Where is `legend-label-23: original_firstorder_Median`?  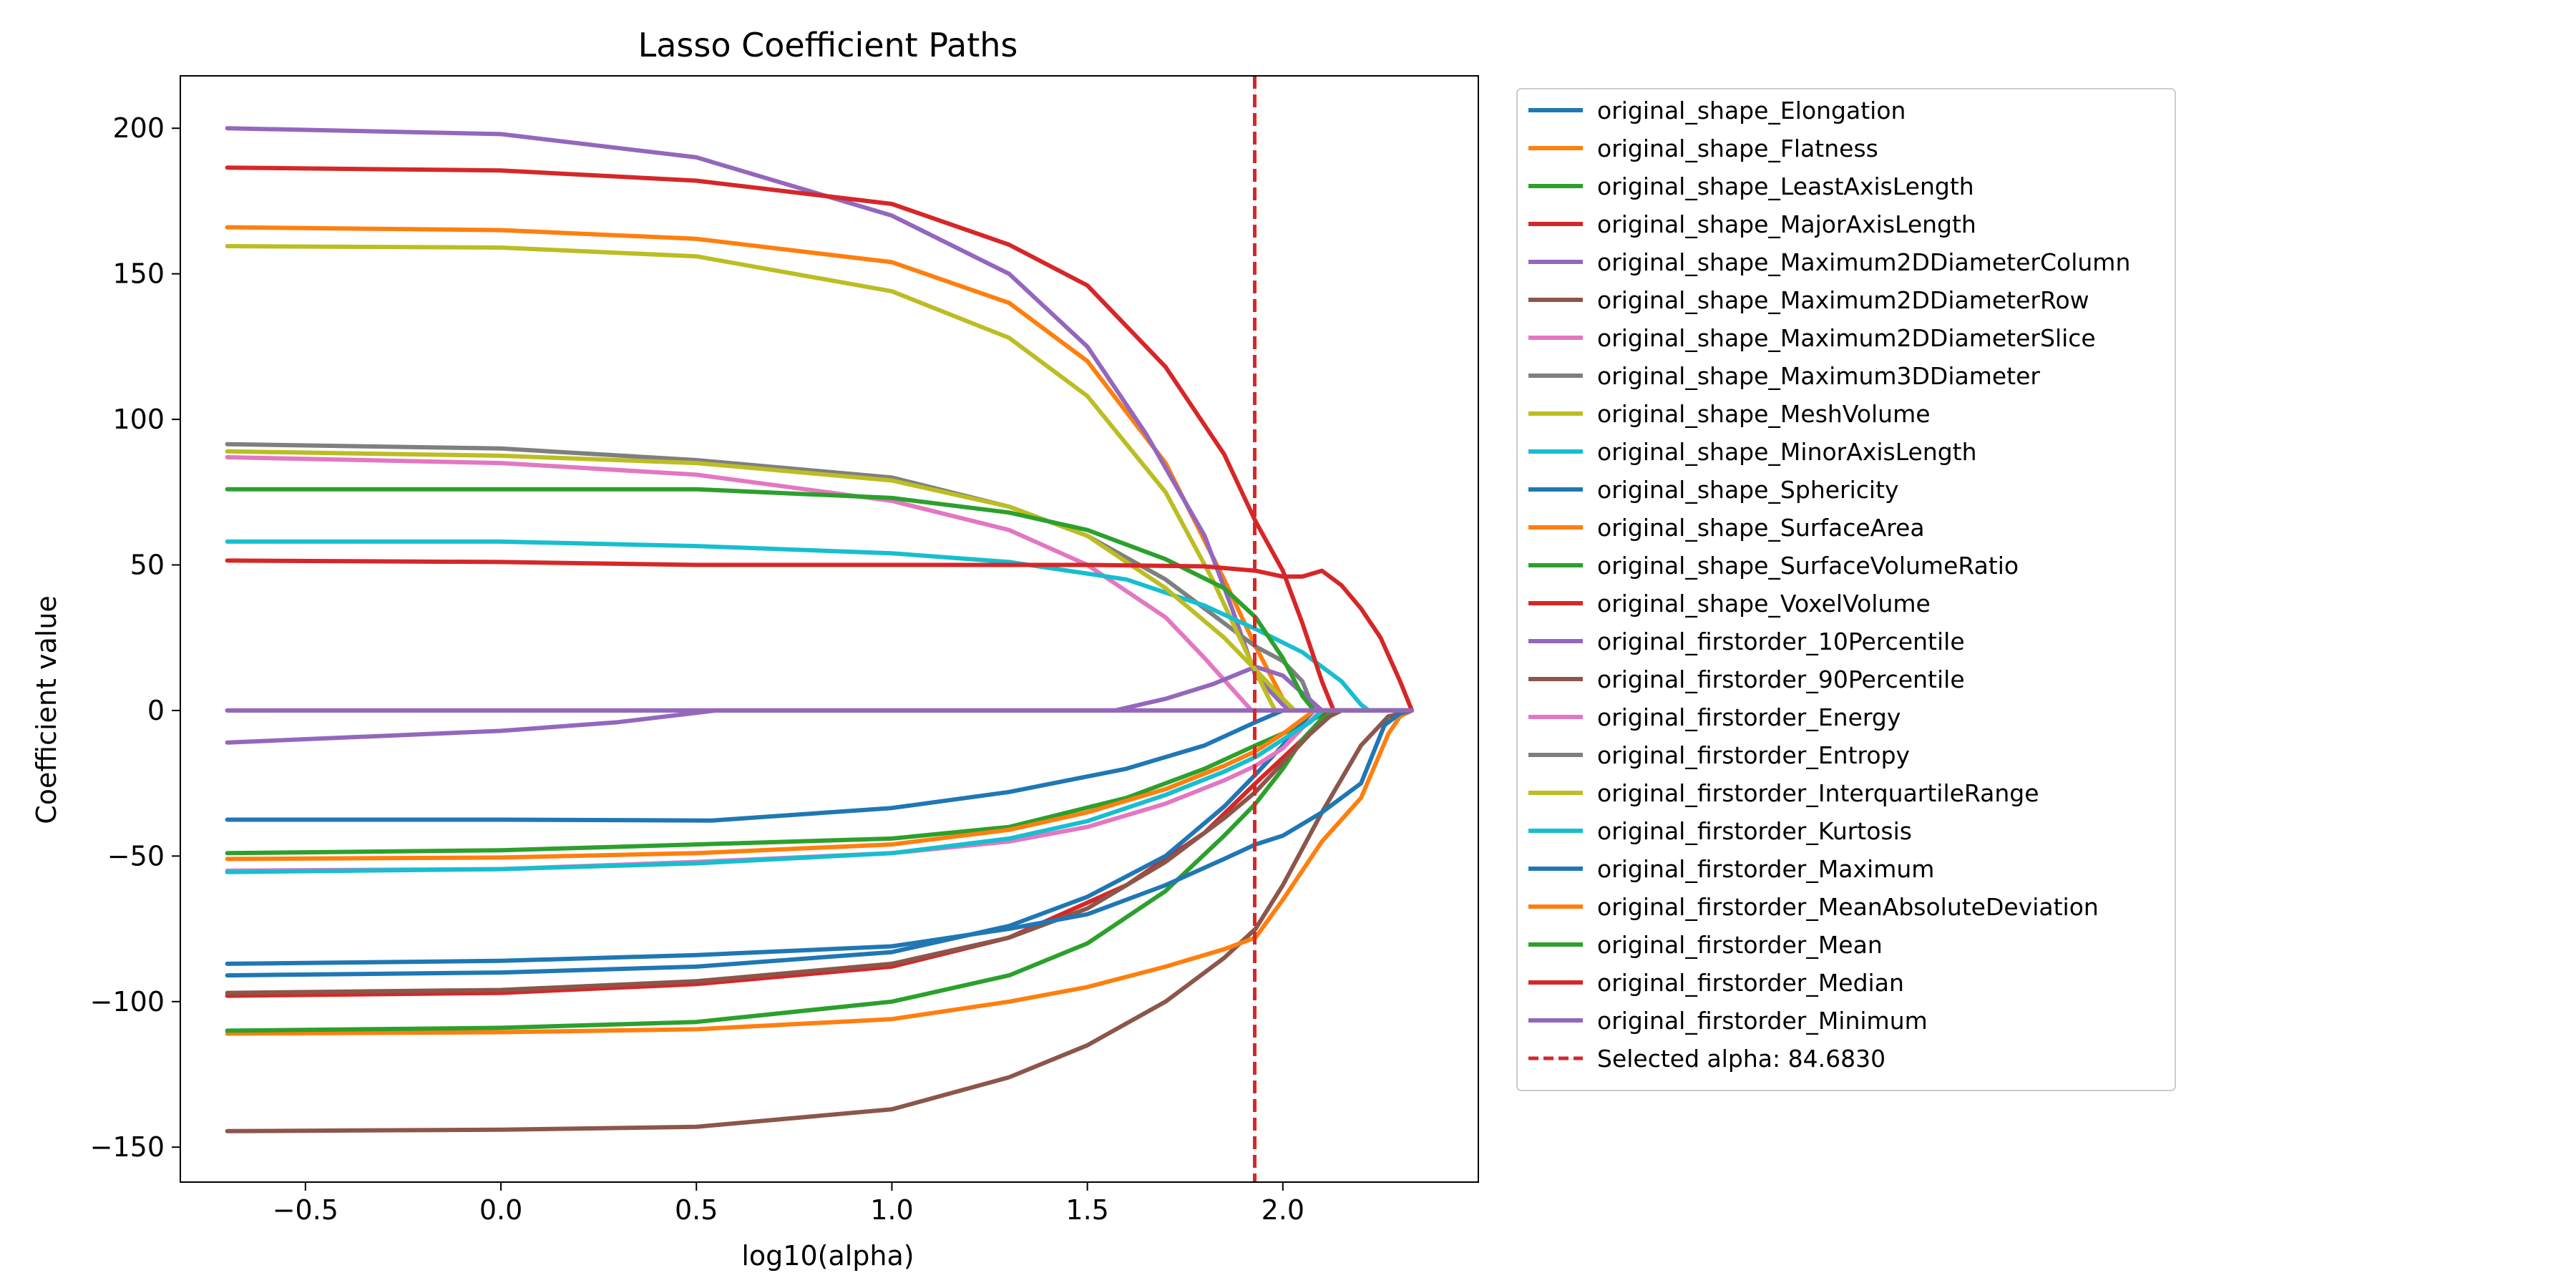 legend-label-23: original_firstorder_Median is located at coordinates (1750, 983).